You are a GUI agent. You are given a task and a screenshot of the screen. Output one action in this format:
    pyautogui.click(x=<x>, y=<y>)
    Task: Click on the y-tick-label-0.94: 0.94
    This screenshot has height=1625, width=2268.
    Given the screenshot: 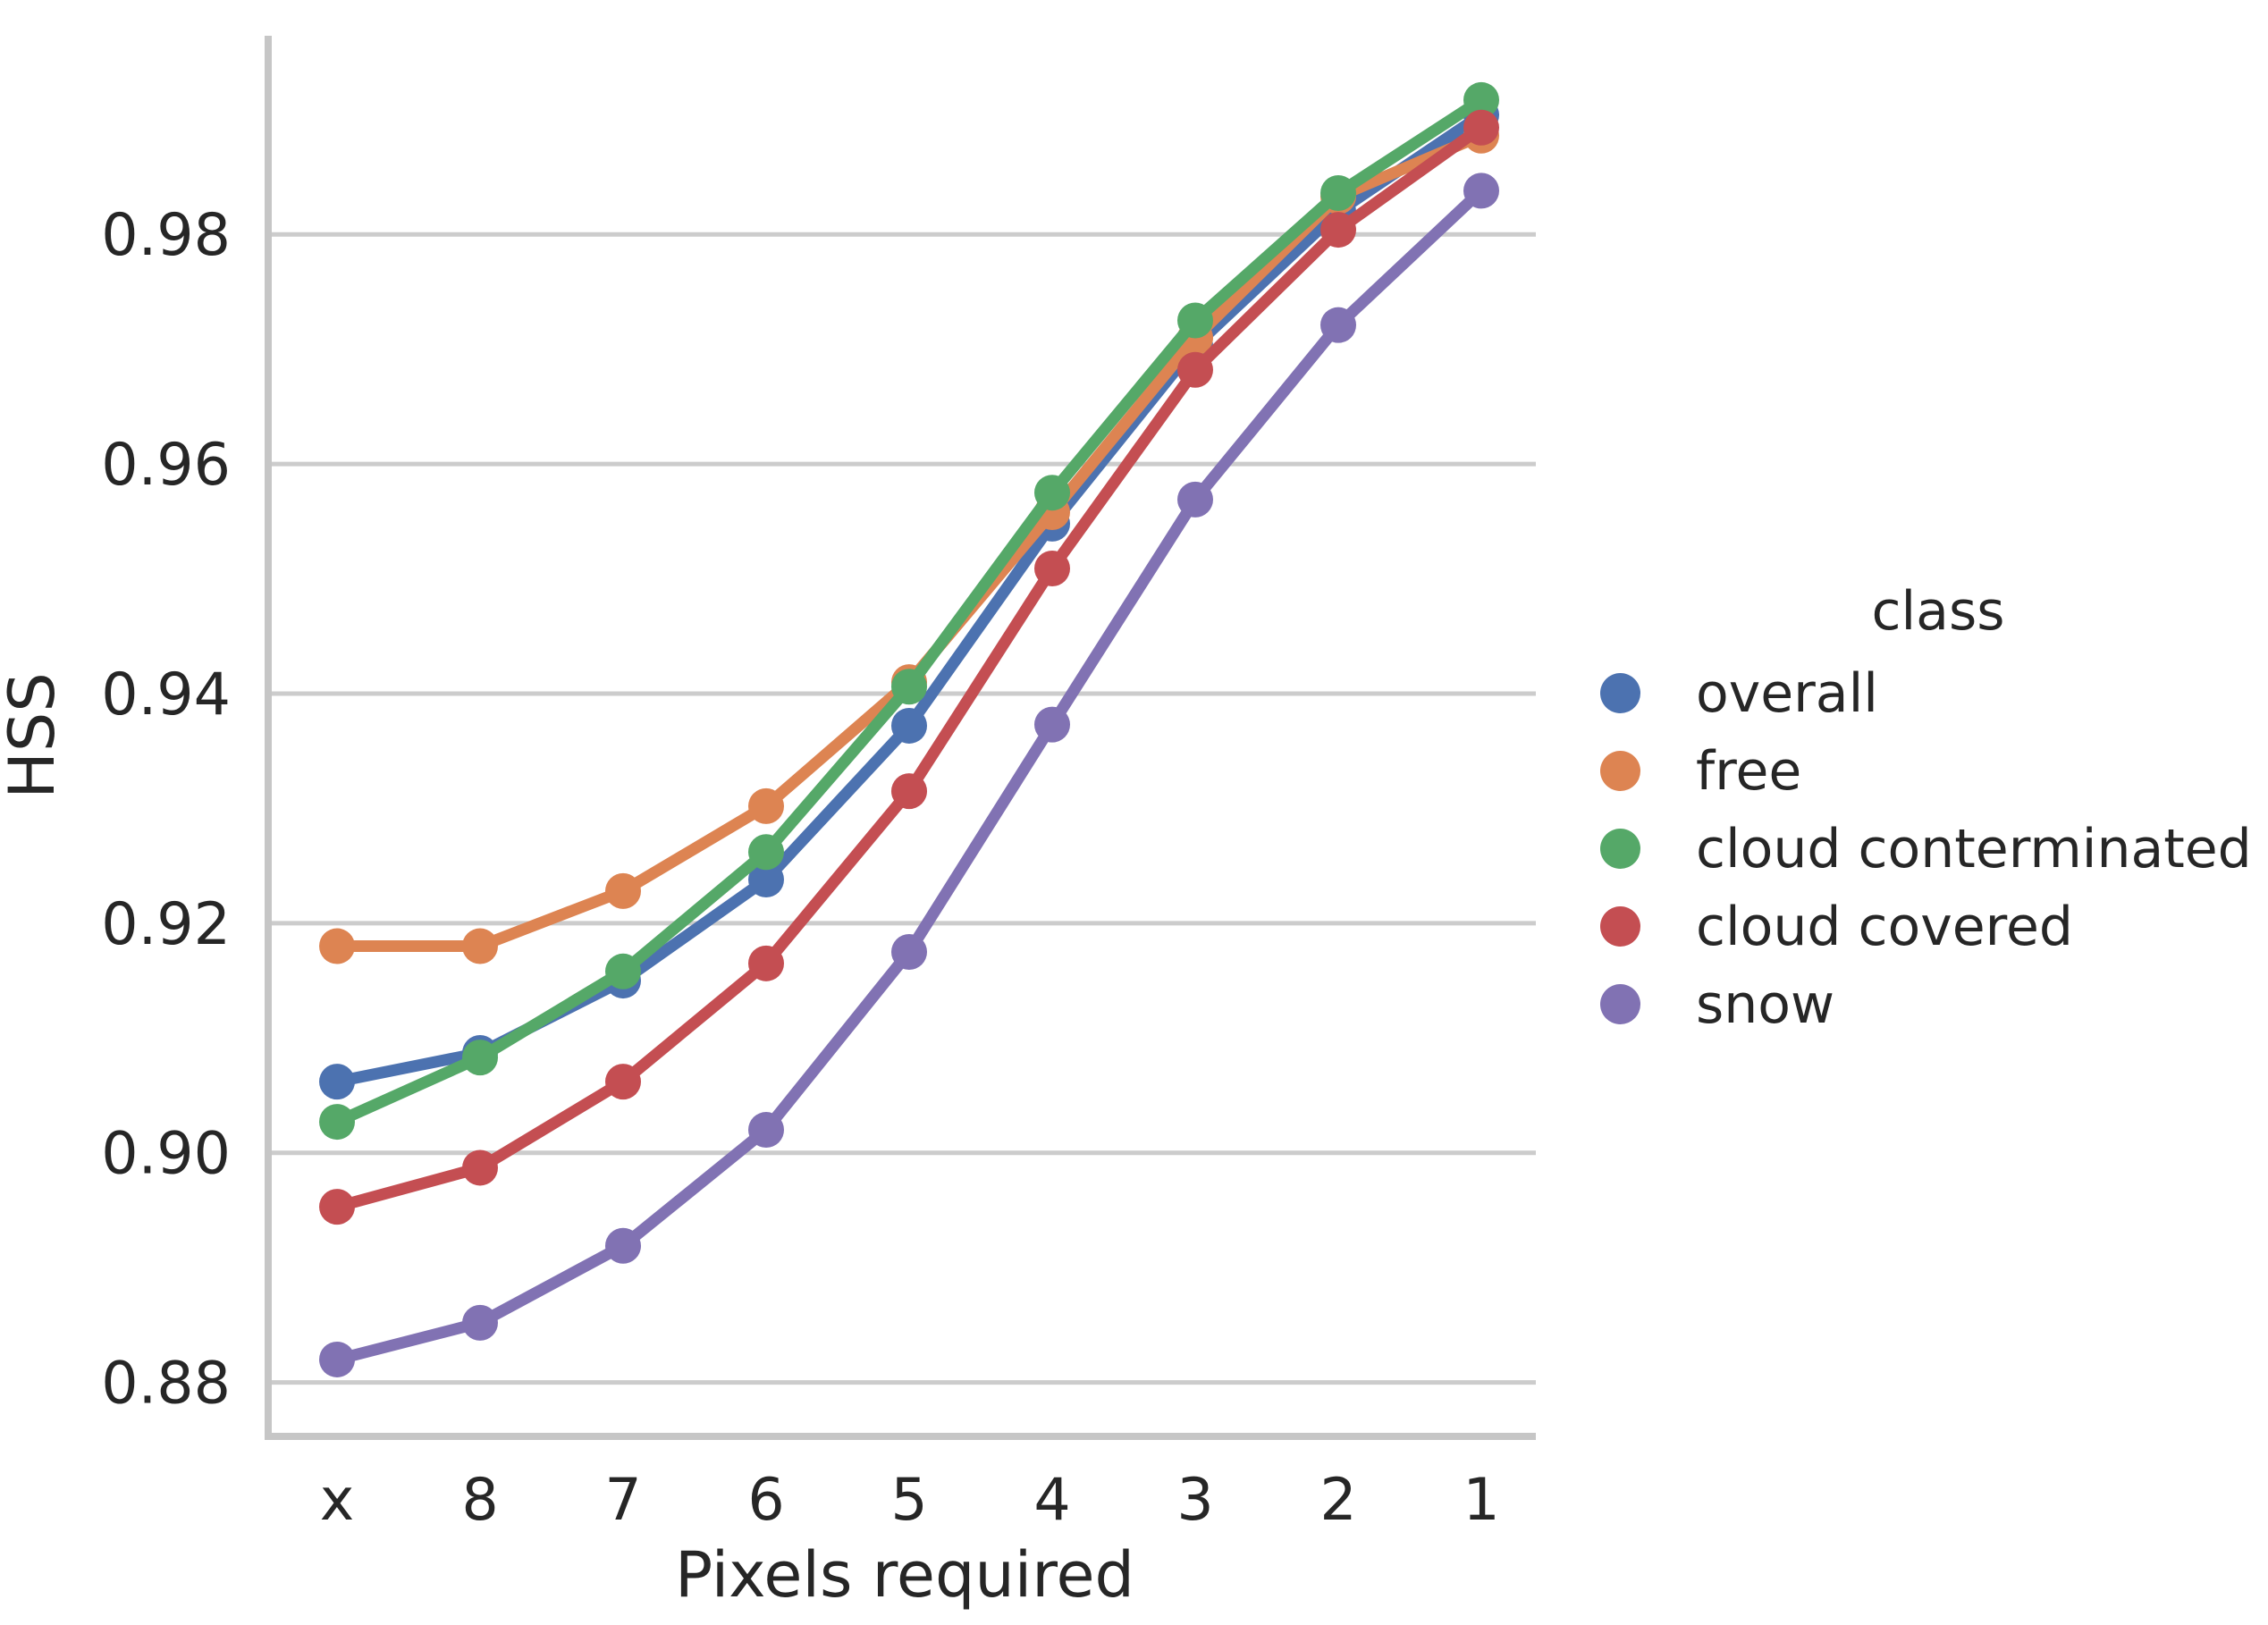 What is the action you would take?
    pyautogui.click(x=166, y=694)
    